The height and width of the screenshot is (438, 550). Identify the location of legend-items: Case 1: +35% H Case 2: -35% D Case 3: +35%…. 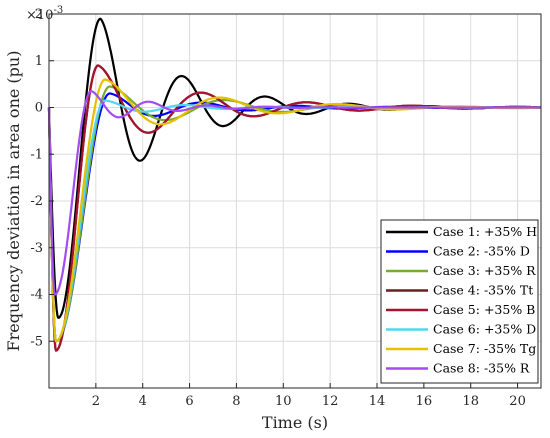
(461, 300).